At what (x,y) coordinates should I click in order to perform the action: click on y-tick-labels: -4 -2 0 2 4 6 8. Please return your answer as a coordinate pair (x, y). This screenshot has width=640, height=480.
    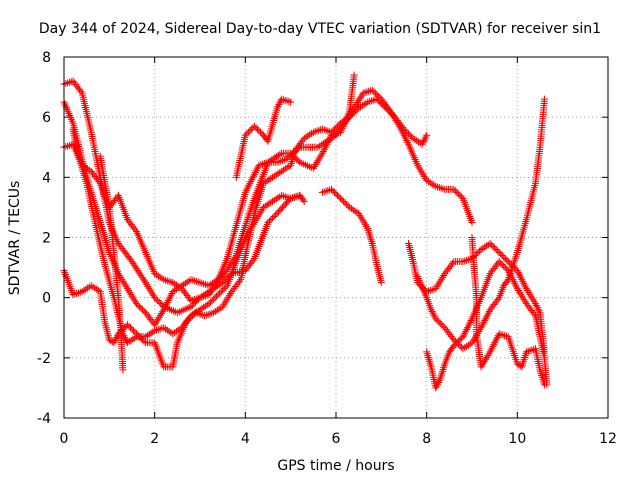
    Looking at the image, I should click on (44, 238).